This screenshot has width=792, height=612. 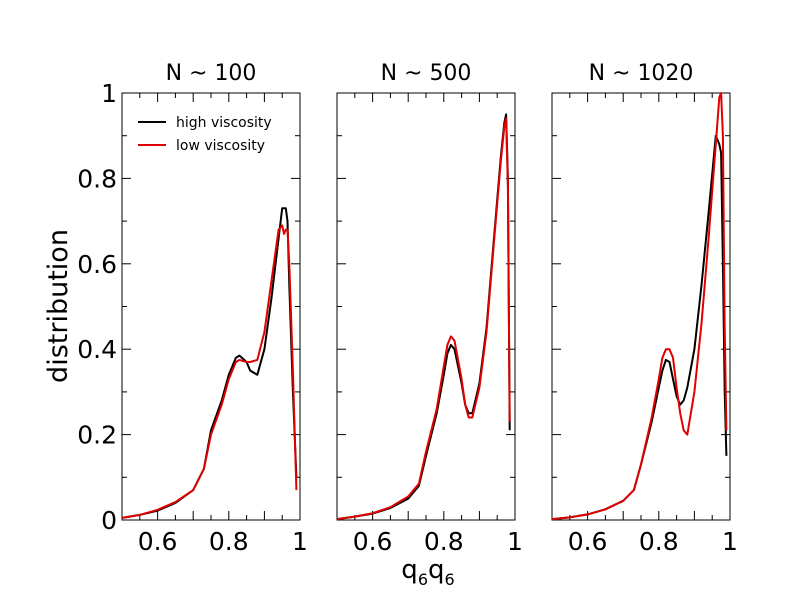 What do you see at coordinates (211, 73) in the screenshot?
I see `panel-title: N ~ 100` at bounding box center [211, 73].